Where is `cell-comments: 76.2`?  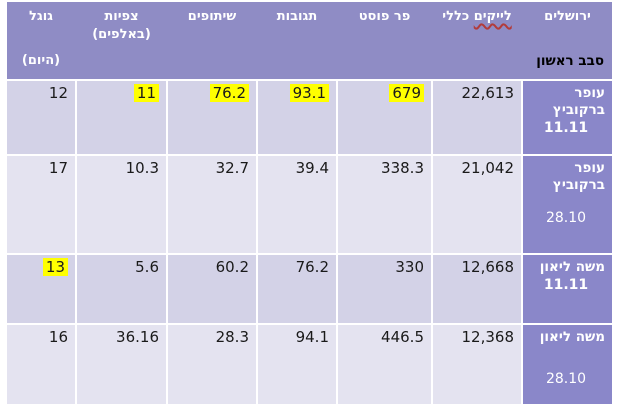 cell-comments: 76.2 is located at coordinates (297, 289).